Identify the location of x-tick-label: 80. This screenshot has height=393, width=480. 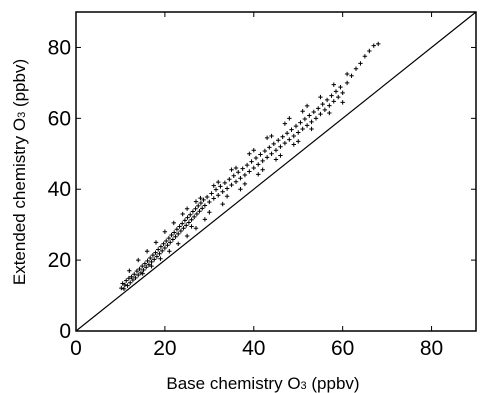
(431, 348).